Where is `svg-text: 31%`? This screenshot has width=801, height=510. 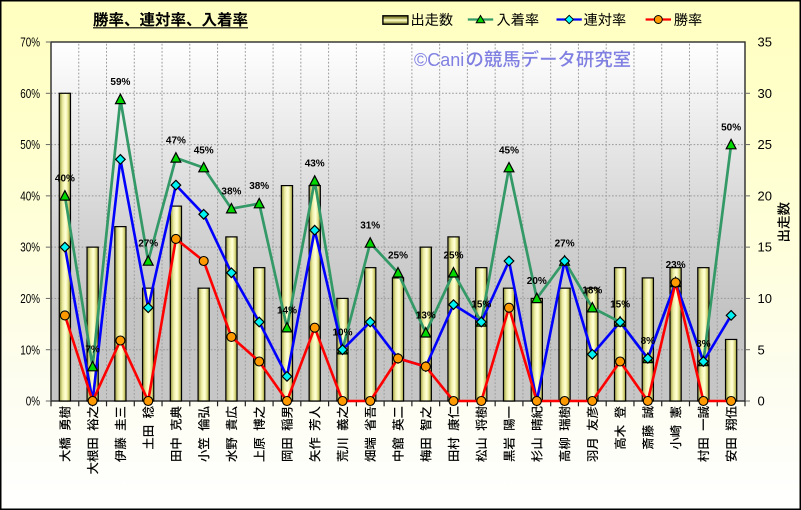 svg-text: 31% is located at coordinates (370, 226).